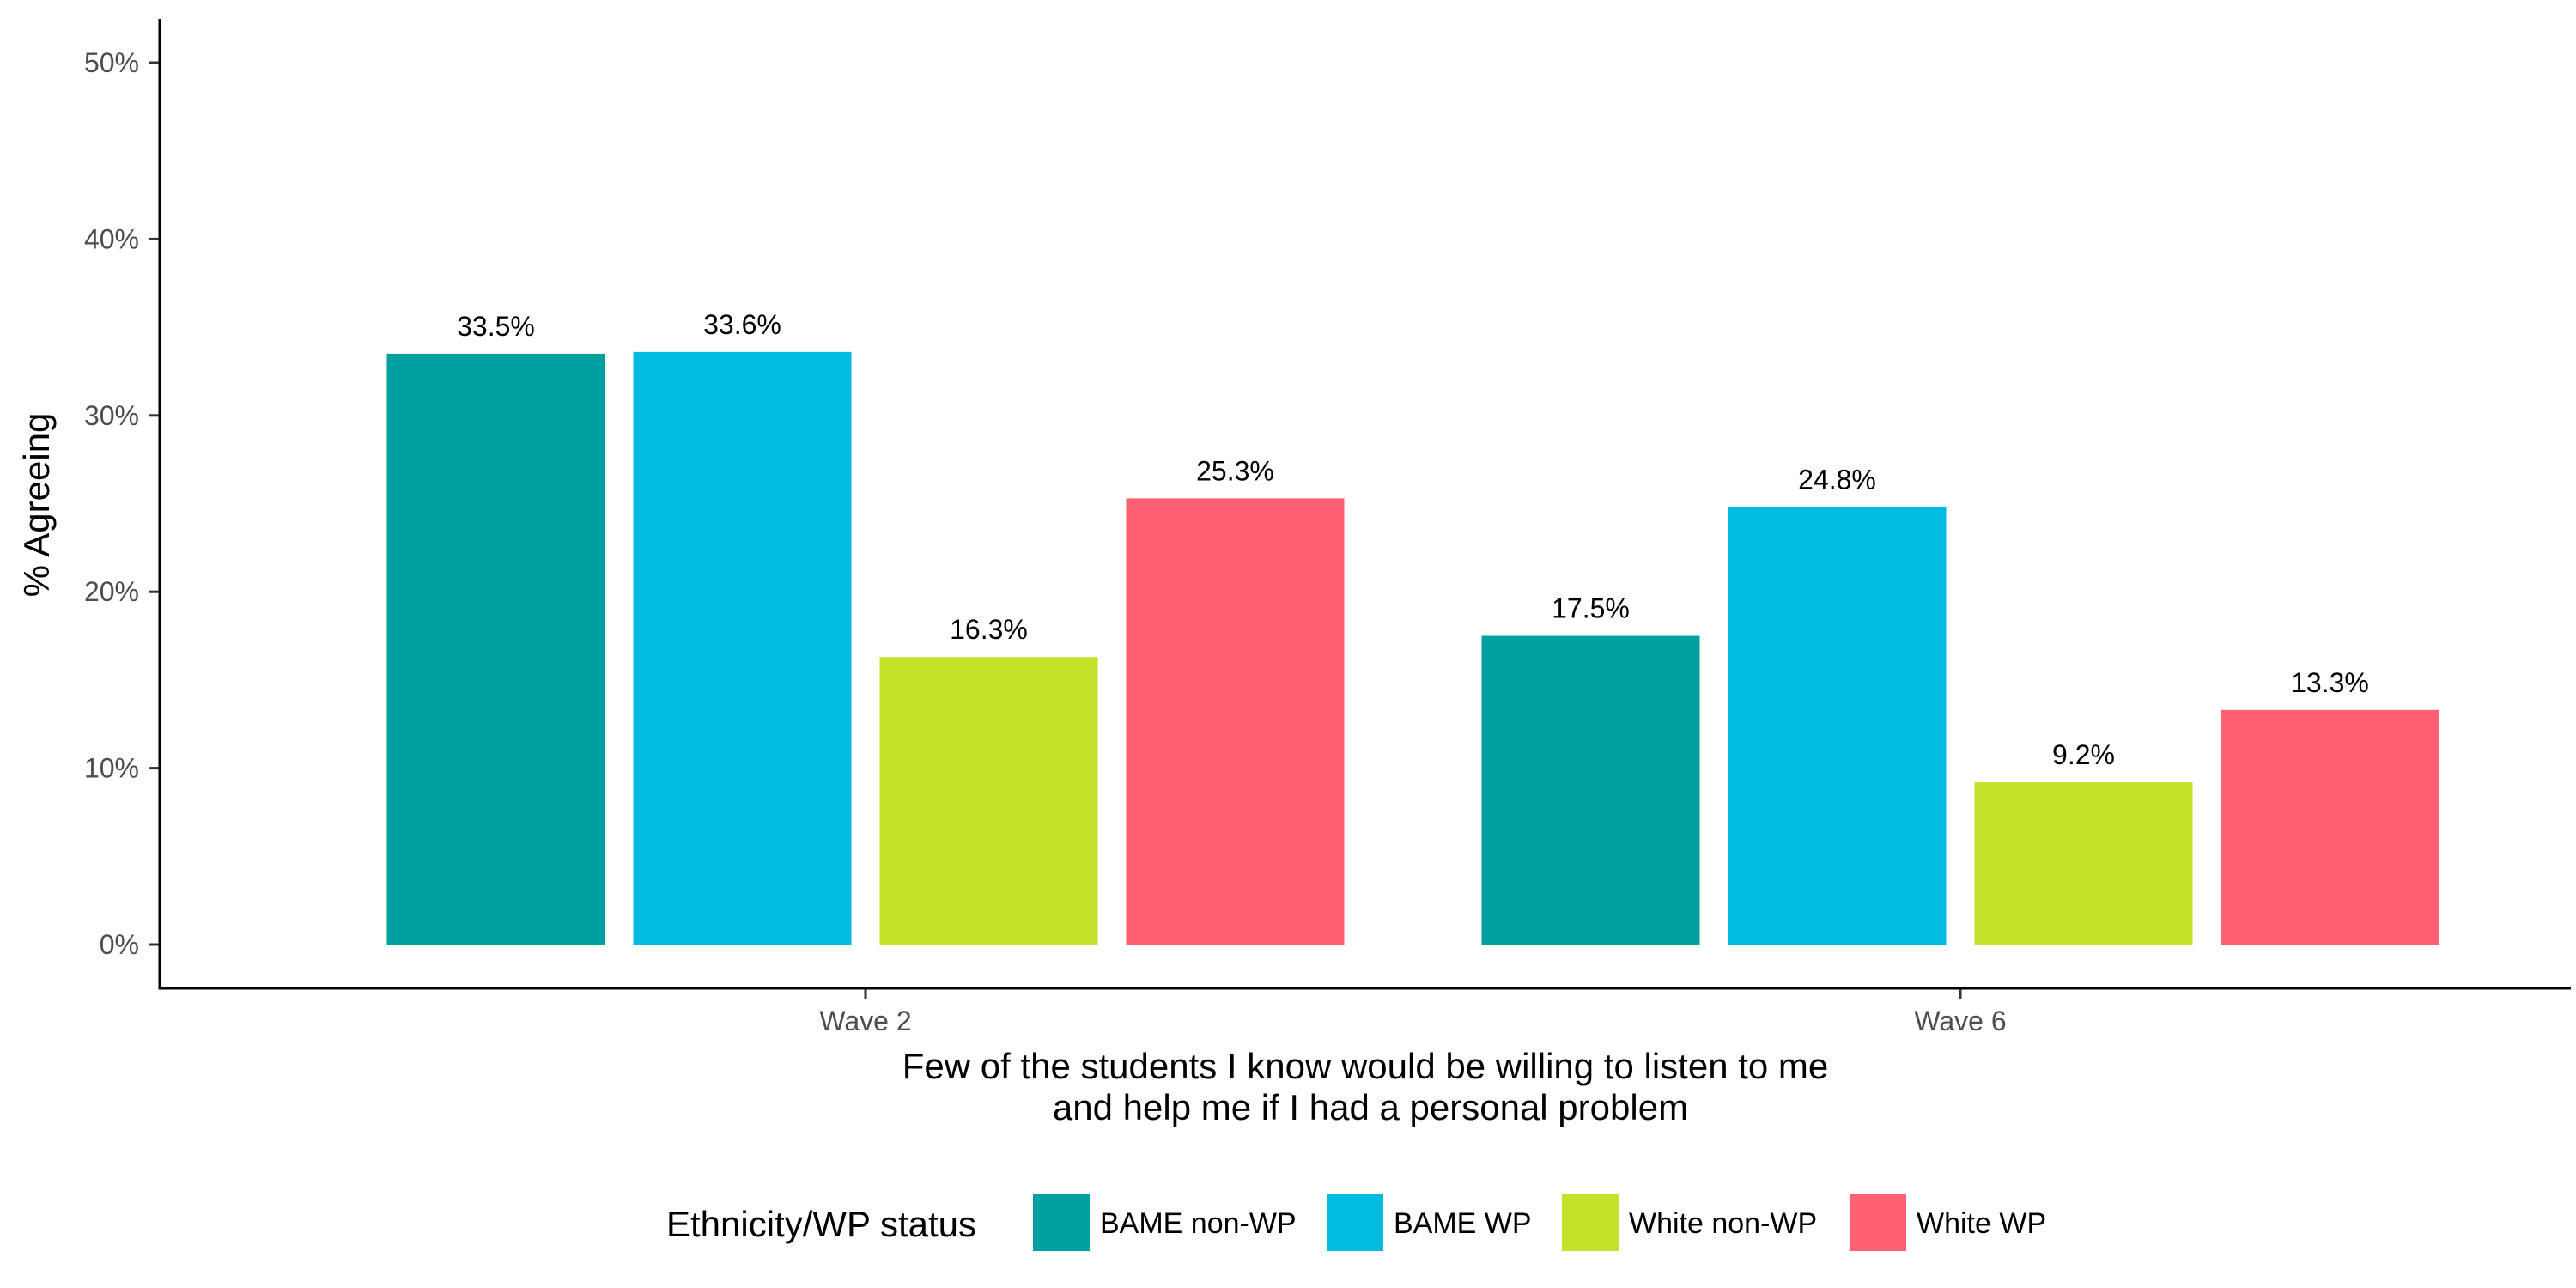 The image size is (2576, 1288). I want to click on x-axis-ticks: Wave 2 Wave 6, so click(1413, 1012).